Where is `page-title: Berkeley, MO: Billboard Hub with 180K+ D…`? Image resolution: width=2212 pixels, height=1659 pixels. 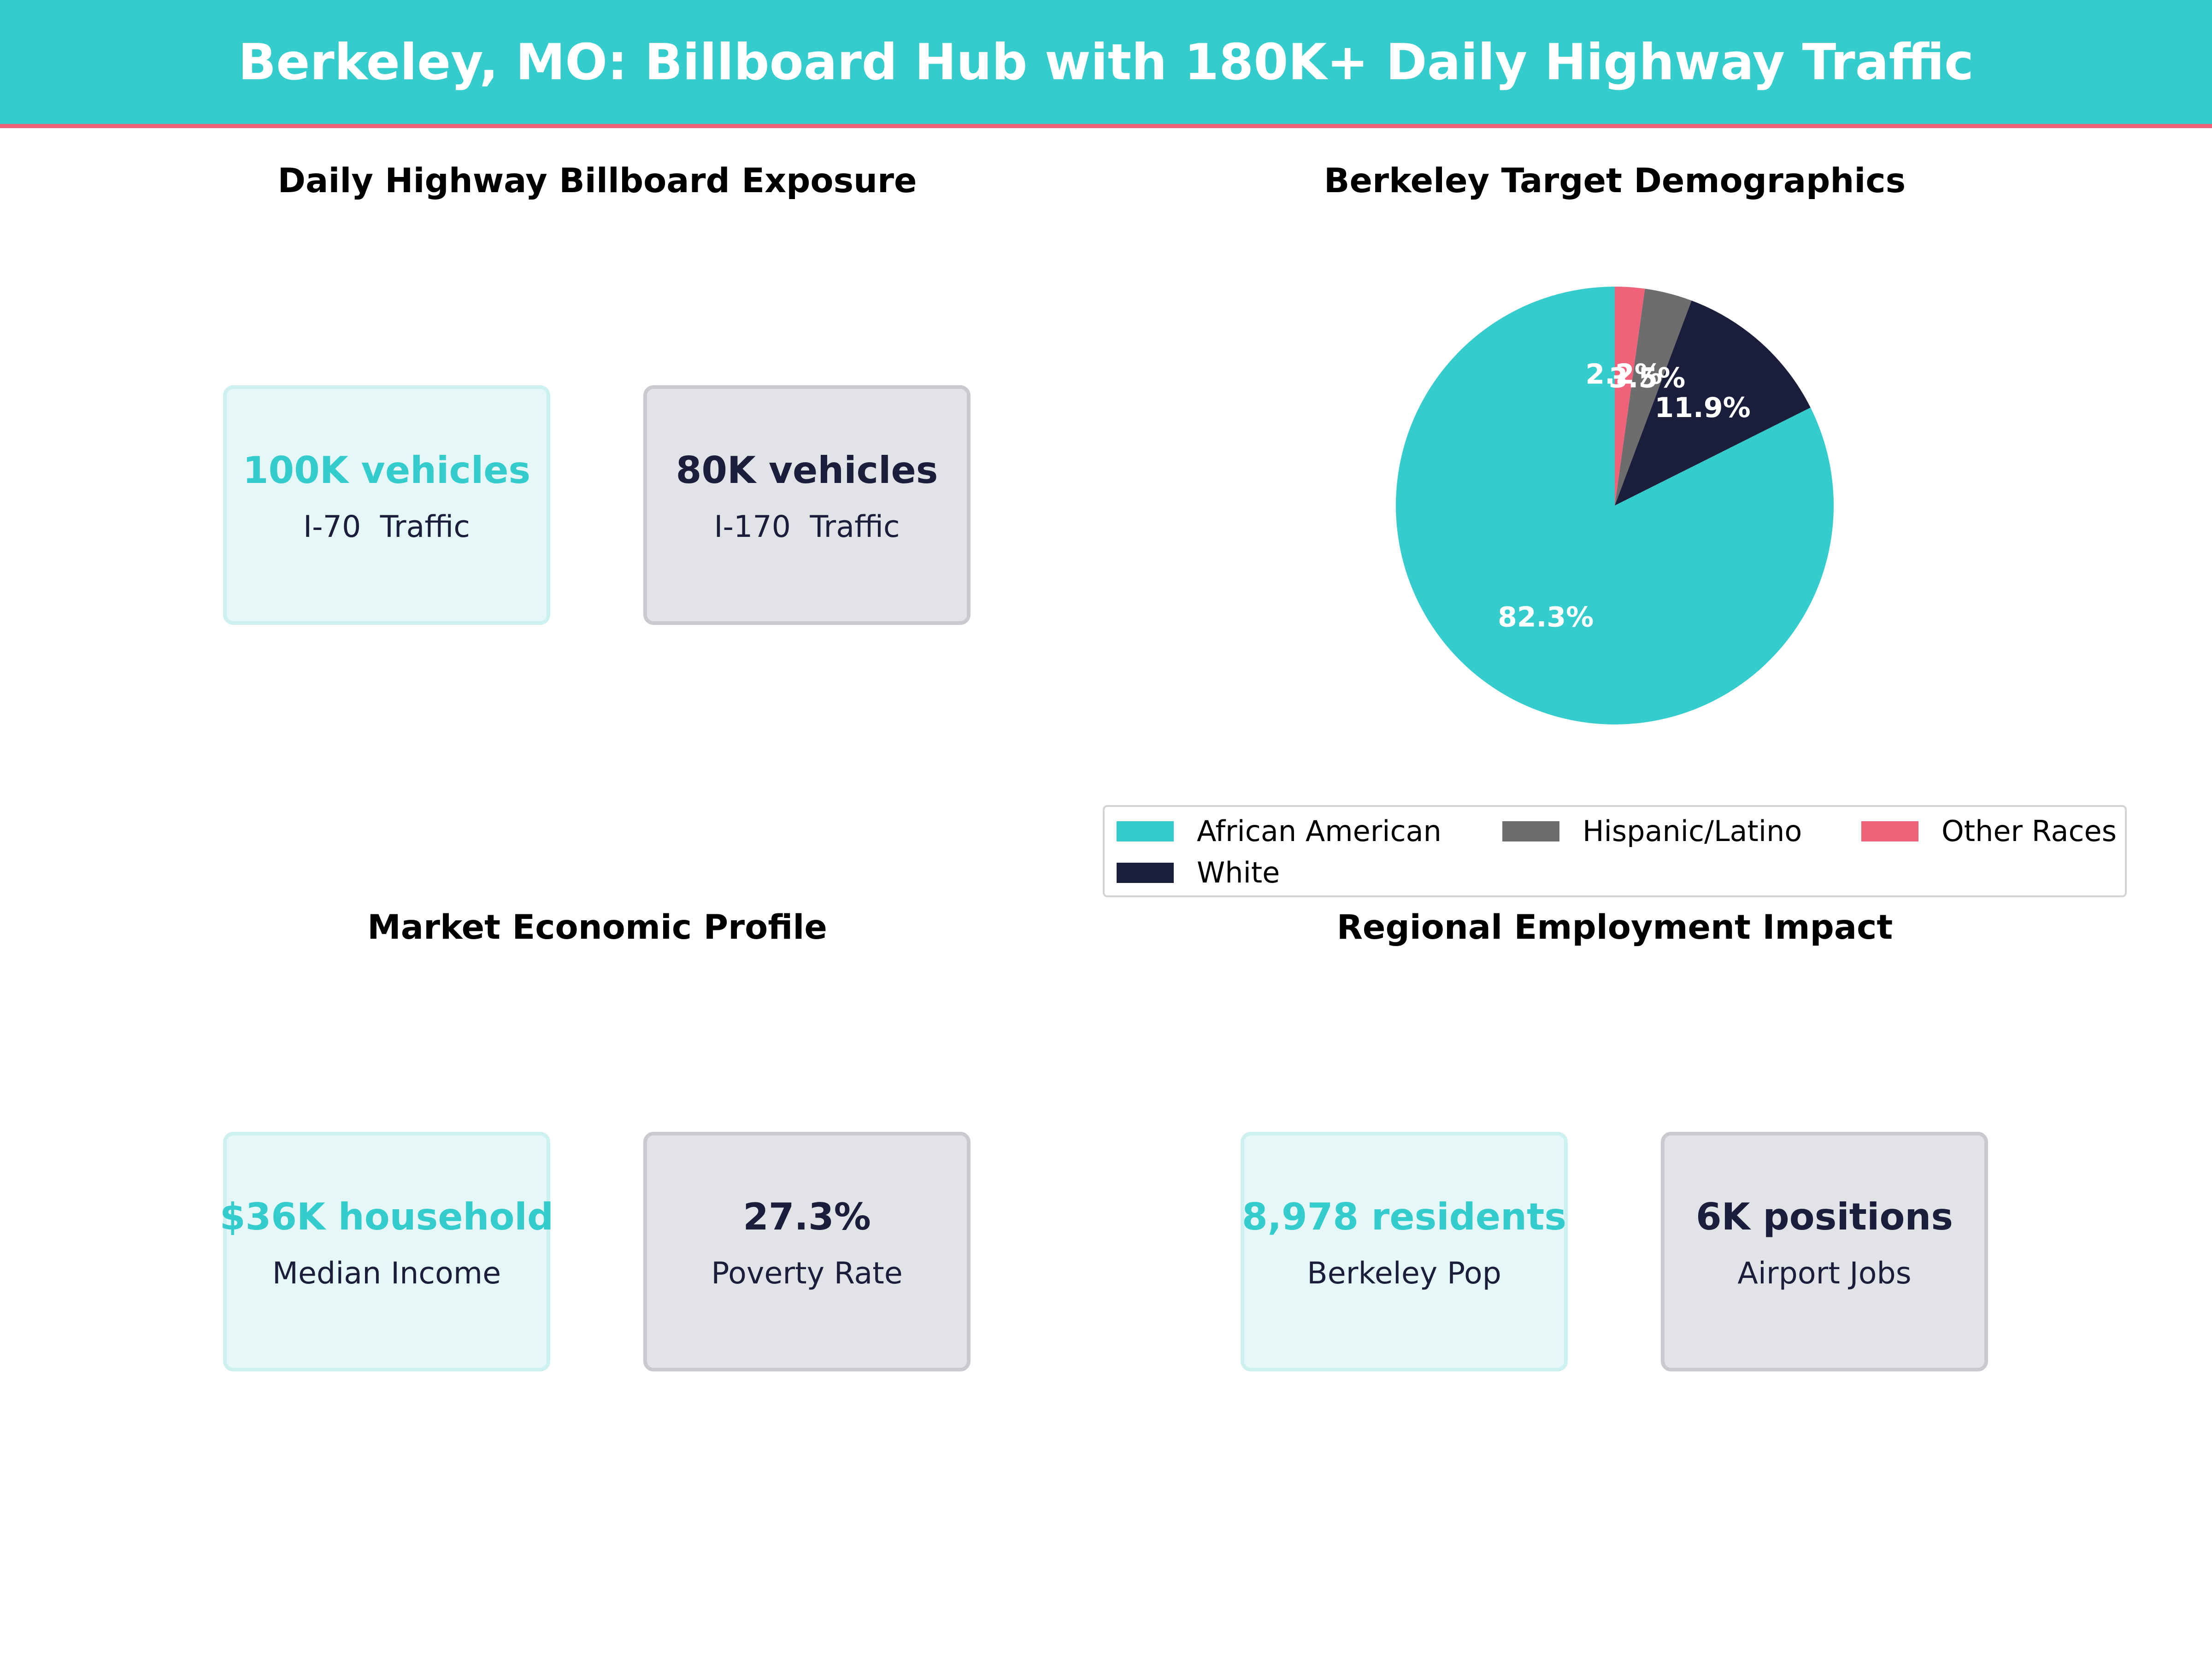 page-title: Berkeley, MO: Billboard Hub with 180K+ D… is located at coordinates (1106, 62).